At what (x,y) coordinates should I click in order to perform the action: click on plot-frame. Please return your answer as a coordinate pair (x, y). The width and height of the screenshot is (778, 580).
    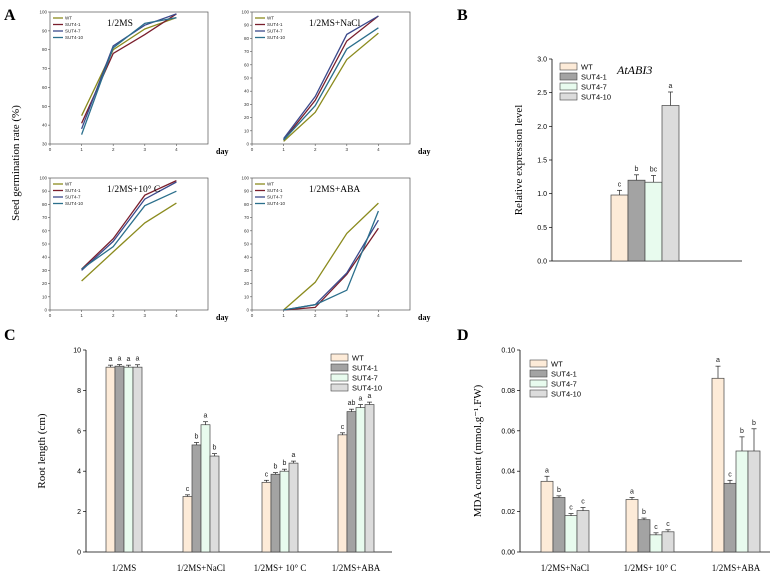
    Looking at the image, I should click on (129, 78).